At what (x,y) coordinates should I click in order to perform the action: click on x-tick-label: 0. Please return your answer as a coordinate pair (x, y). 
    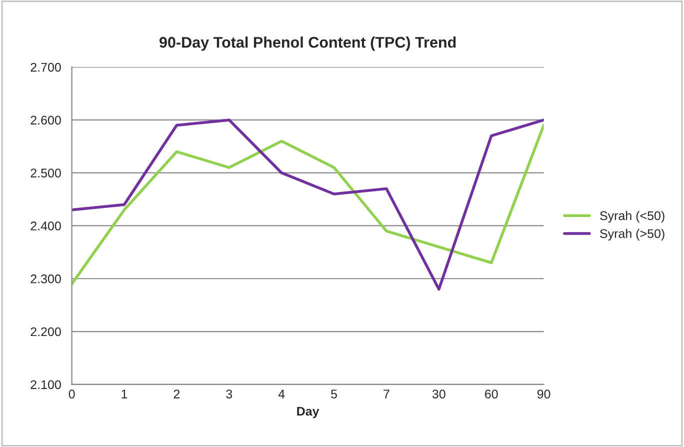
    Looking at the image, I should click on (71, 394).